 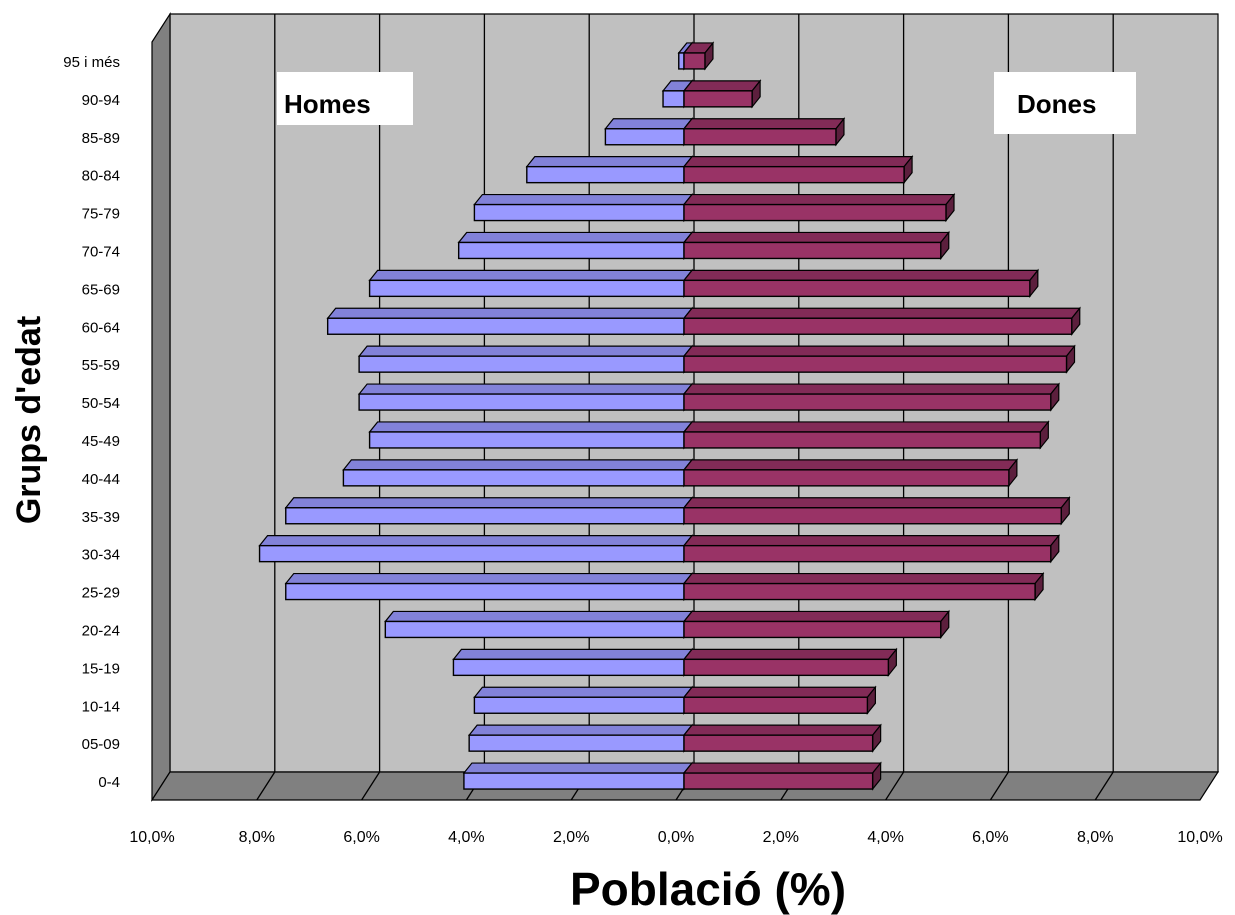 I want to click on legend-homes-label: Homes, so click(x=327, y=104).